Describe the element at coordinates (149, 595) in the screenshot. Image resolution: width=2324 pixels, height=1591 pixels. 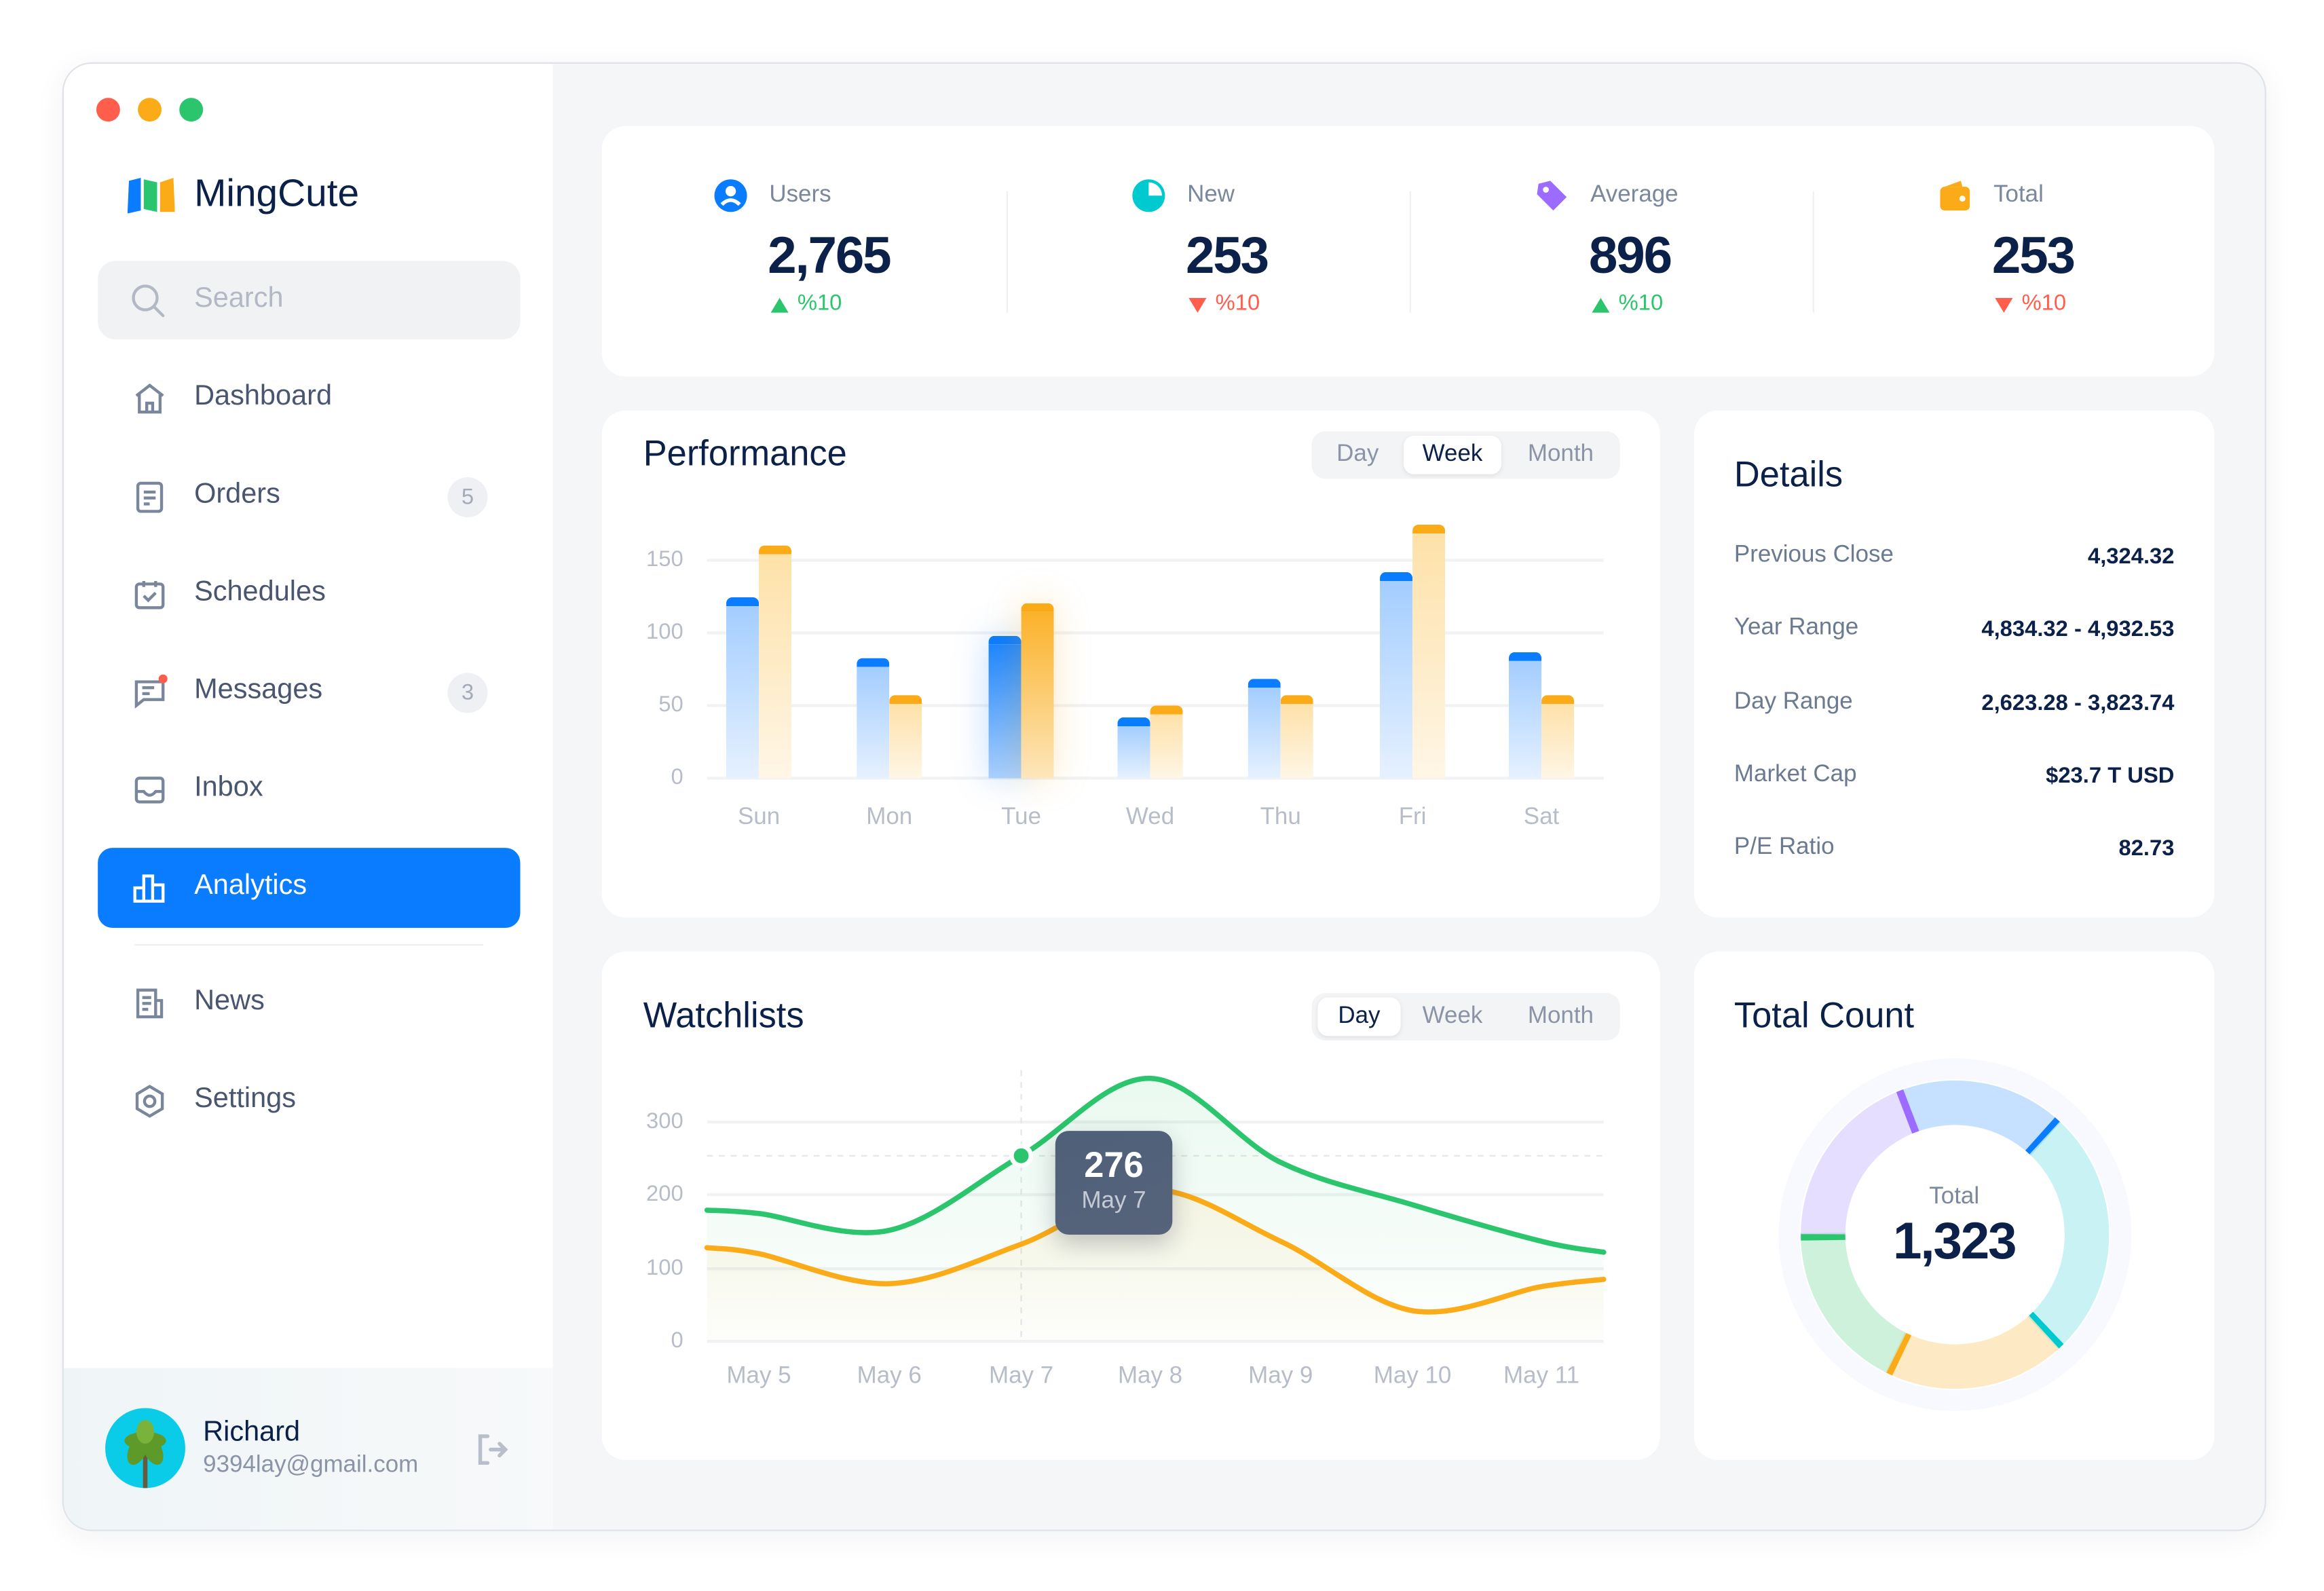
I see `calendar-check-icon` at that location.